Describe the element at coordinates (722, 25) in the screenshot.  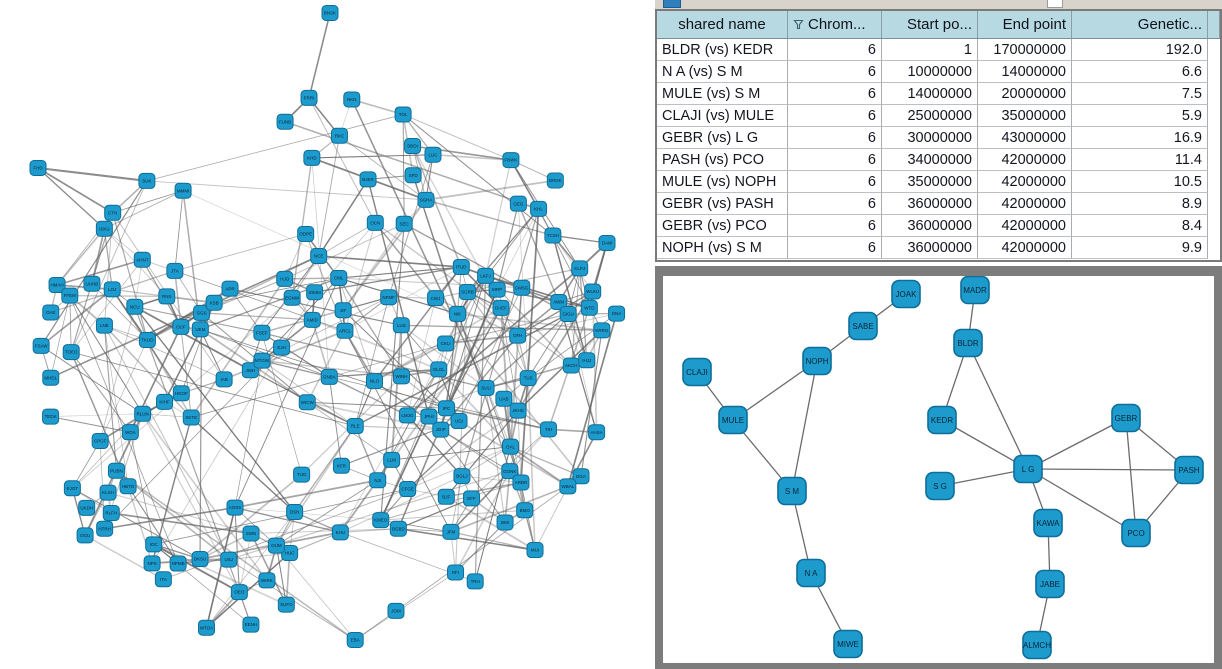
I see `column-header-1: shared name` at that location.